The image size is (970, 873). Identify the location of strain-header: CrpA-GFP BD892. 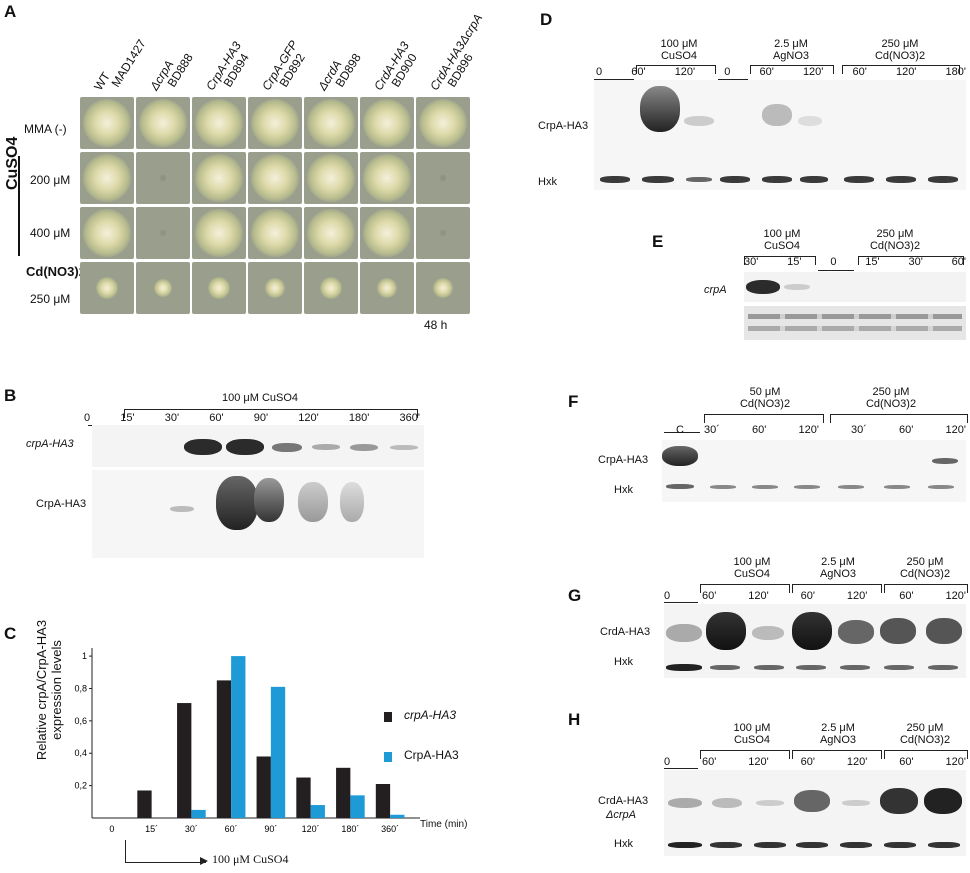
(285, 68).